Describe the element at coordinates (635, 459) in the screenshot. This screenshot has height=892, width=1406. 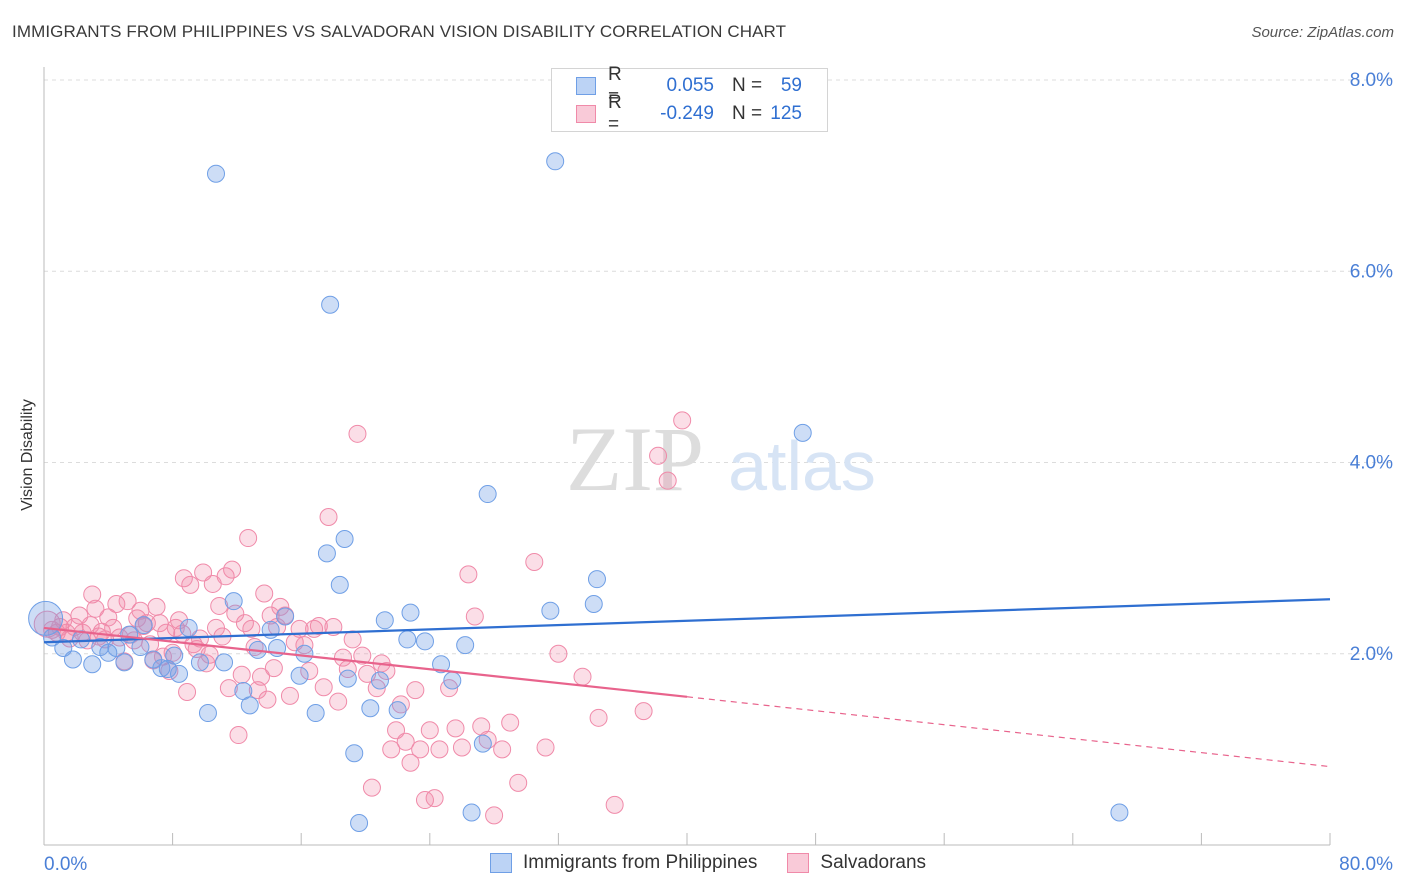
I see `watermark-zip: ZIP` at that location.